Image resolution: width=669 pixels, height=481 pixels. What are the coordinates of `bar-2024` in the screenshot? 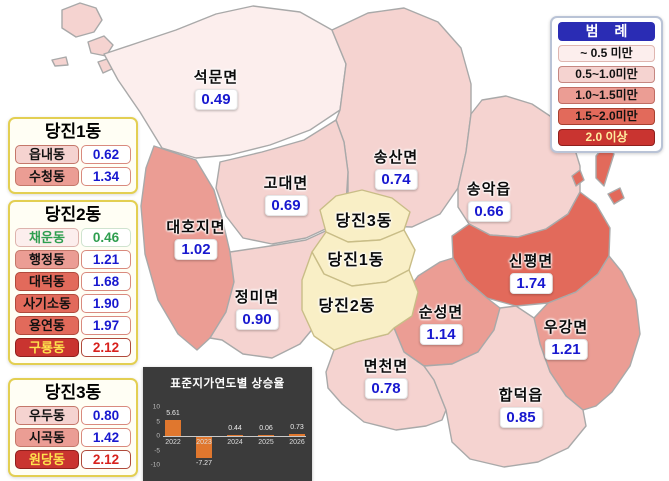 It's located at (235, 435).